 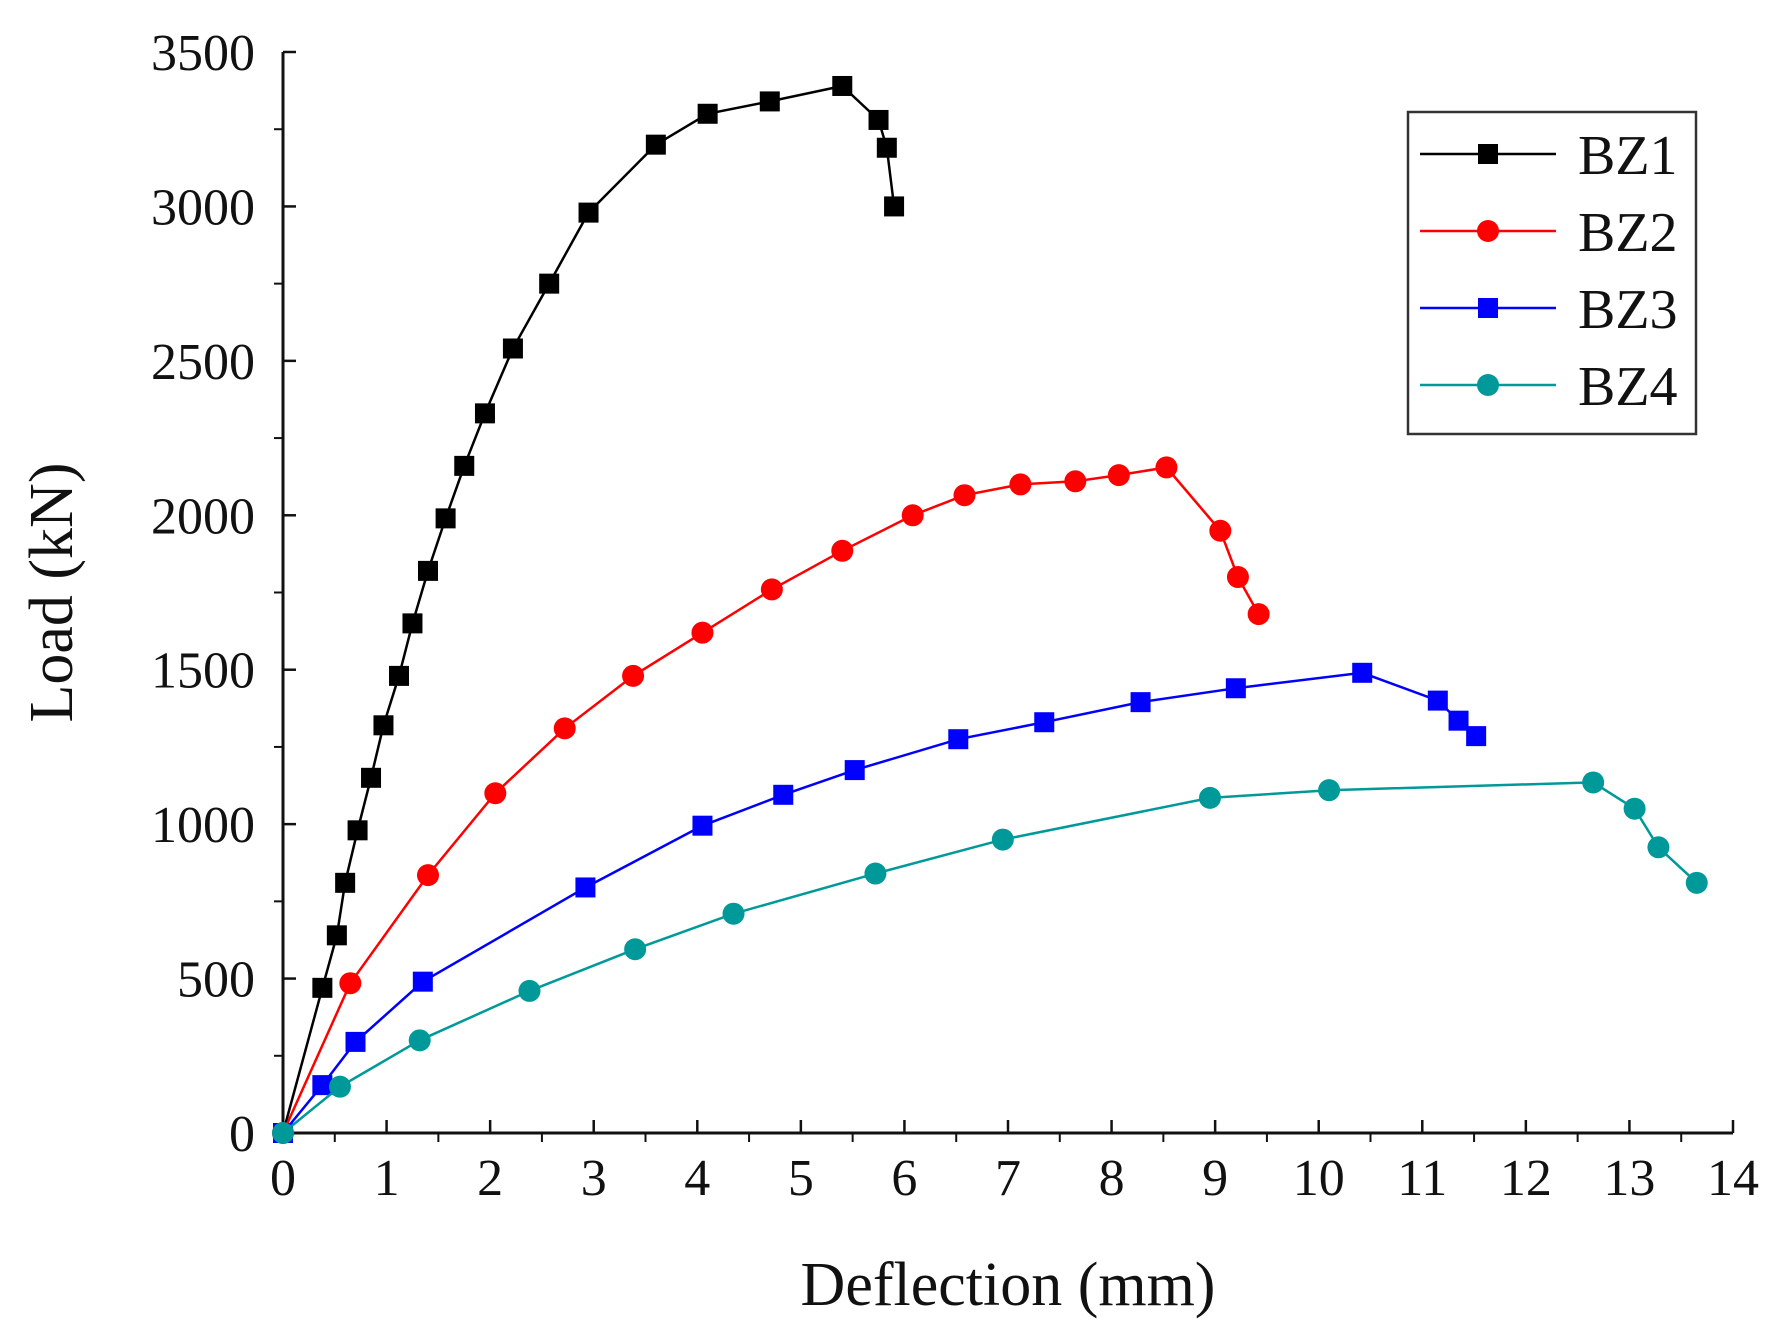 What do you see at coordinates (490, 1178) in the screenshot?
I see `x-tick-label: 2` at bounding box center [490, 1178].